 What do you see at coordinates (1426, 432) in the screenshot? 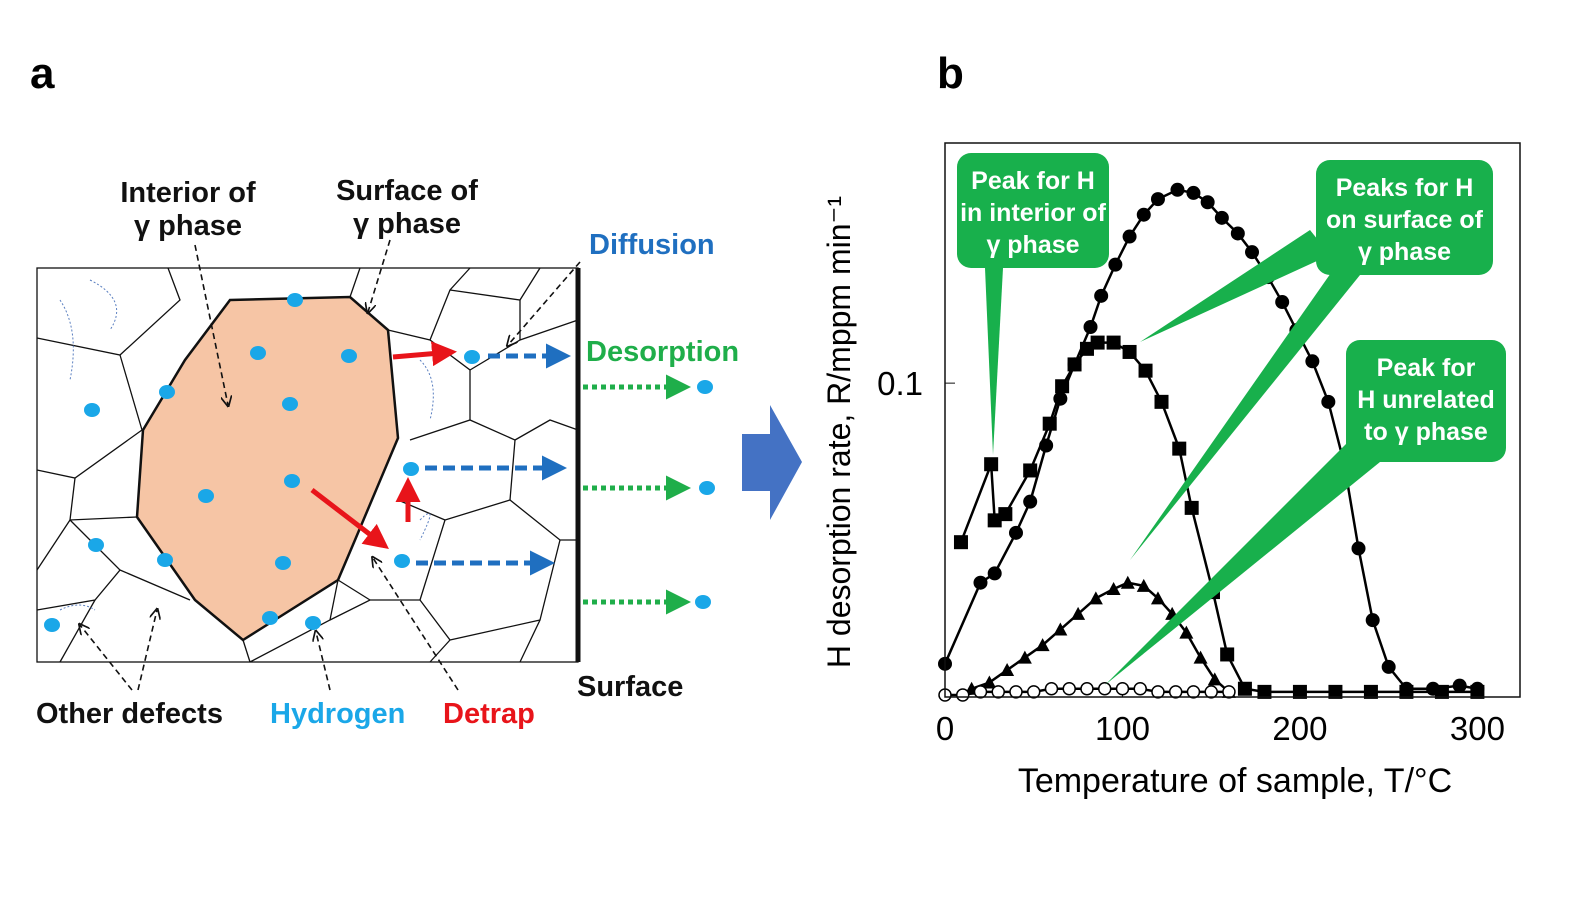
I see `callout-text: to γ phase` at bounding box center [1426, 432].